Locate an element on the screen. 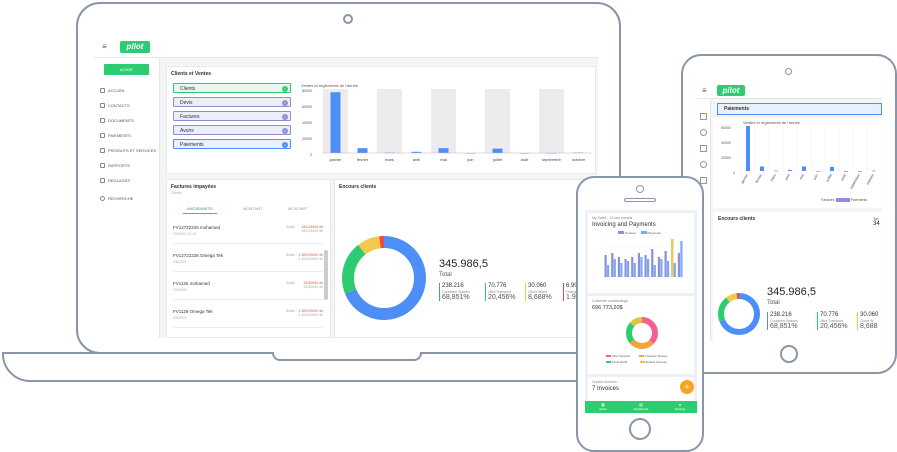 The image size is (897, 452). tab-anciennete: ANCIENNETE is located at coordinates (200, 209).